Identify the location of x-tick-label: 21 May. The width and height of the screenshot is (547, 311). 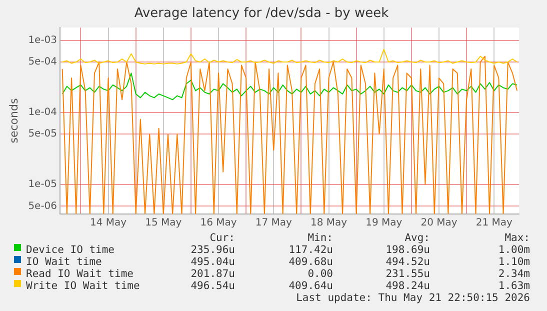
(494, 223).